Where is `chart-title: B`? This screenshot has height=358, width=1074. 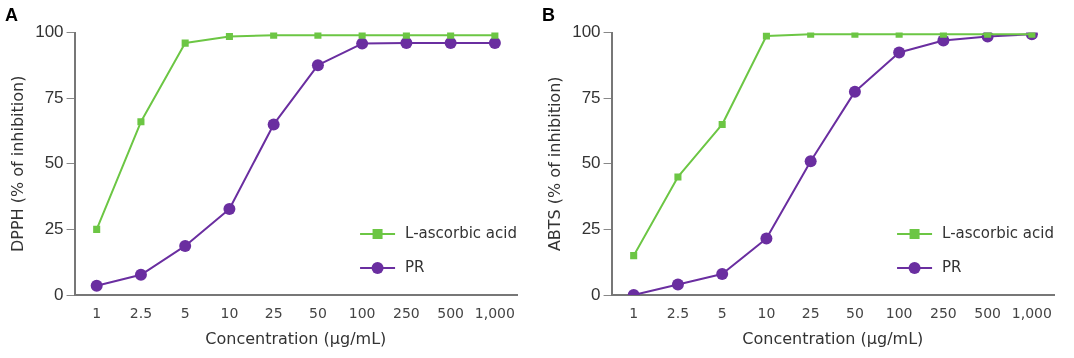
chart-title: B is located at coordinates (548, 14).